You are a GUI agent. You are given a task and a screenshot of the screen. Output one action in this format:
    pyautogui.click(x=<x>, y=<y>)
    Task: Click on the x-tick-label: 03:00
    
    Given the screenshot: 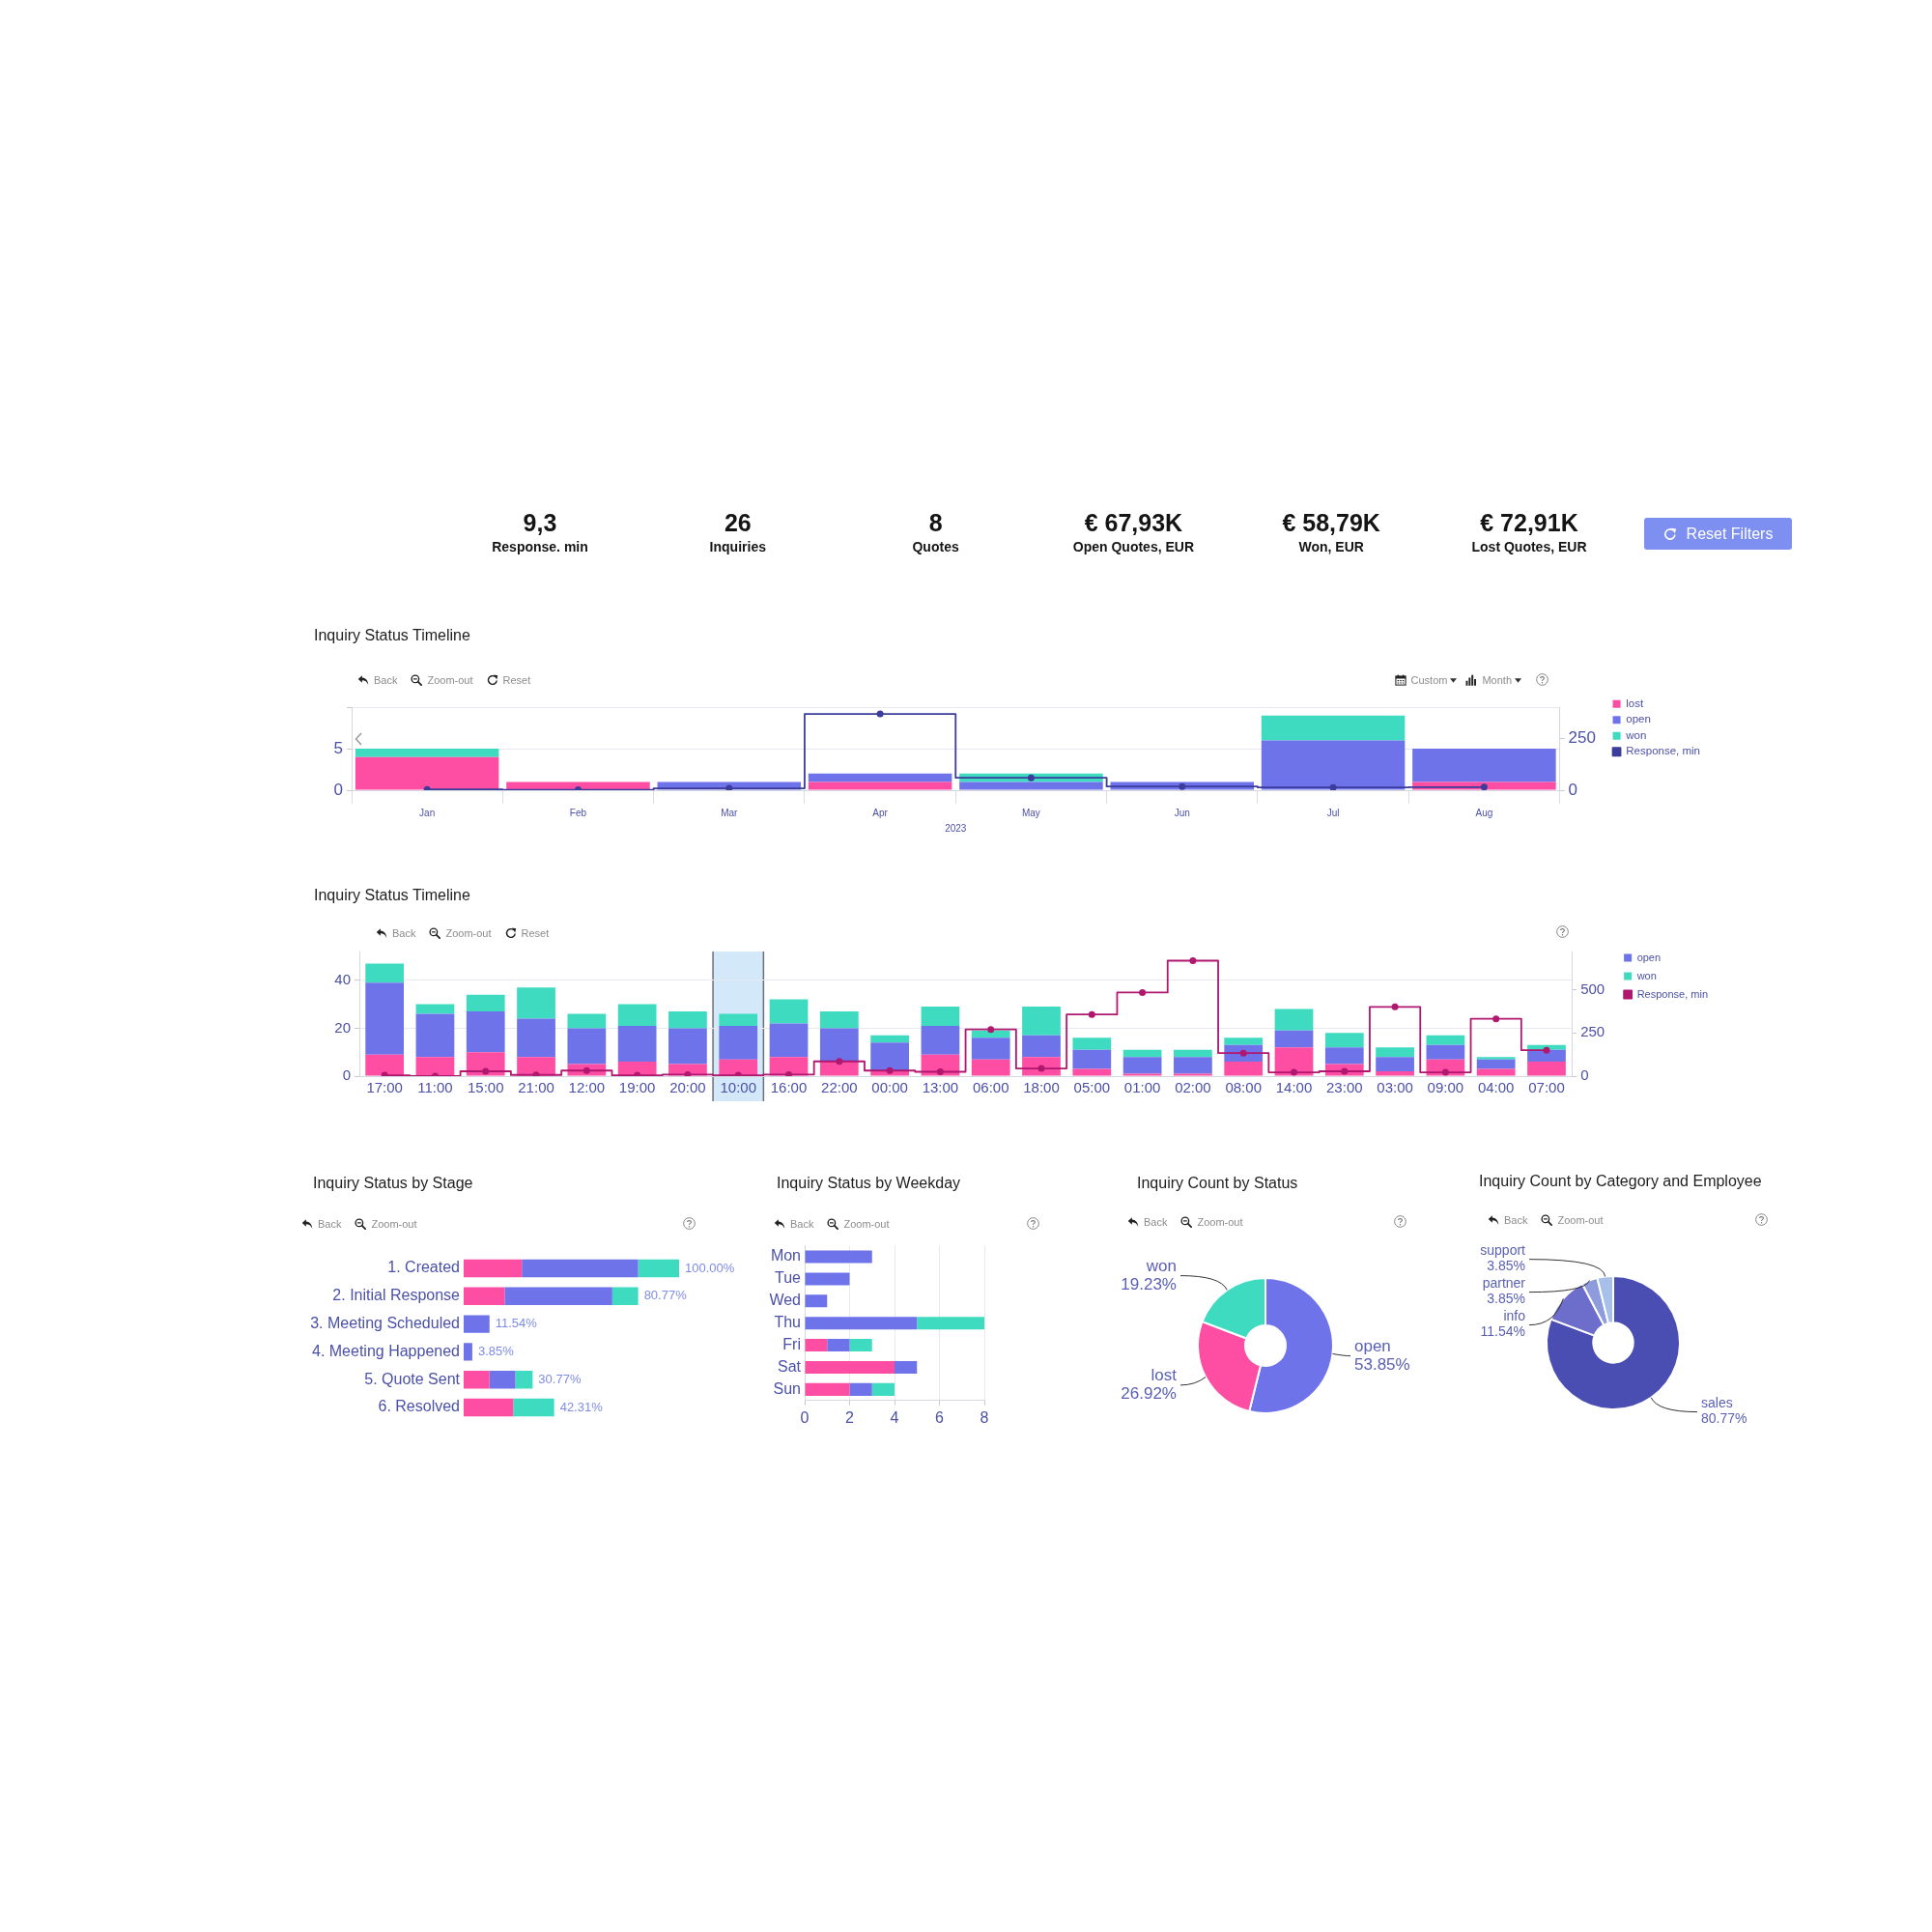 What is the action you would take?
    pyautogui.click(x=1395, y=1087)
    